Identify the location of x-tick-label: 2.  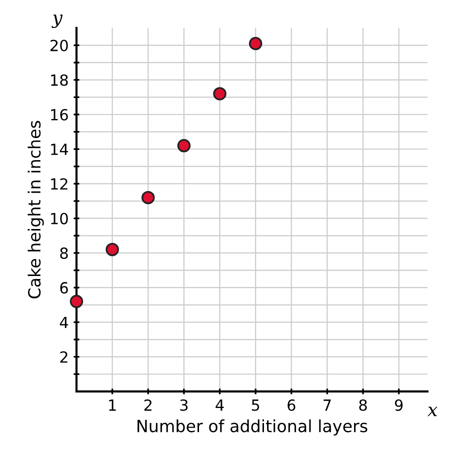
(148, 405).